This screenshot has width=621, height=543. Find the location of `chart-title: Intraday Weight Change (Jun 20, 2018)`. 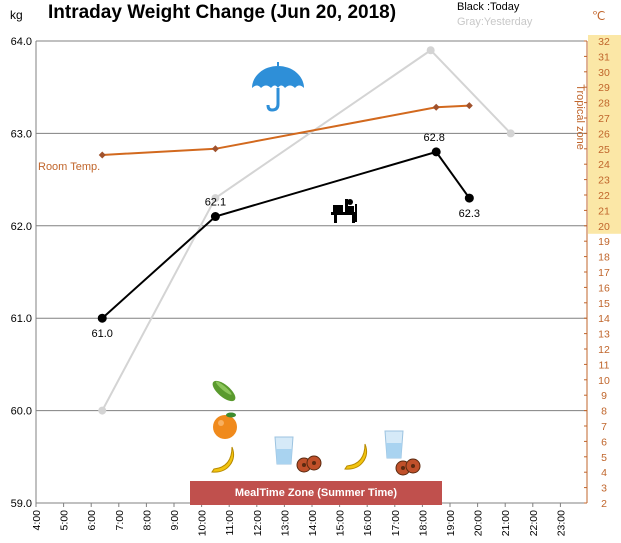

chart-title: Intraday Weight Change (Jun 20, 2018) is located at coordinates (222, 12).